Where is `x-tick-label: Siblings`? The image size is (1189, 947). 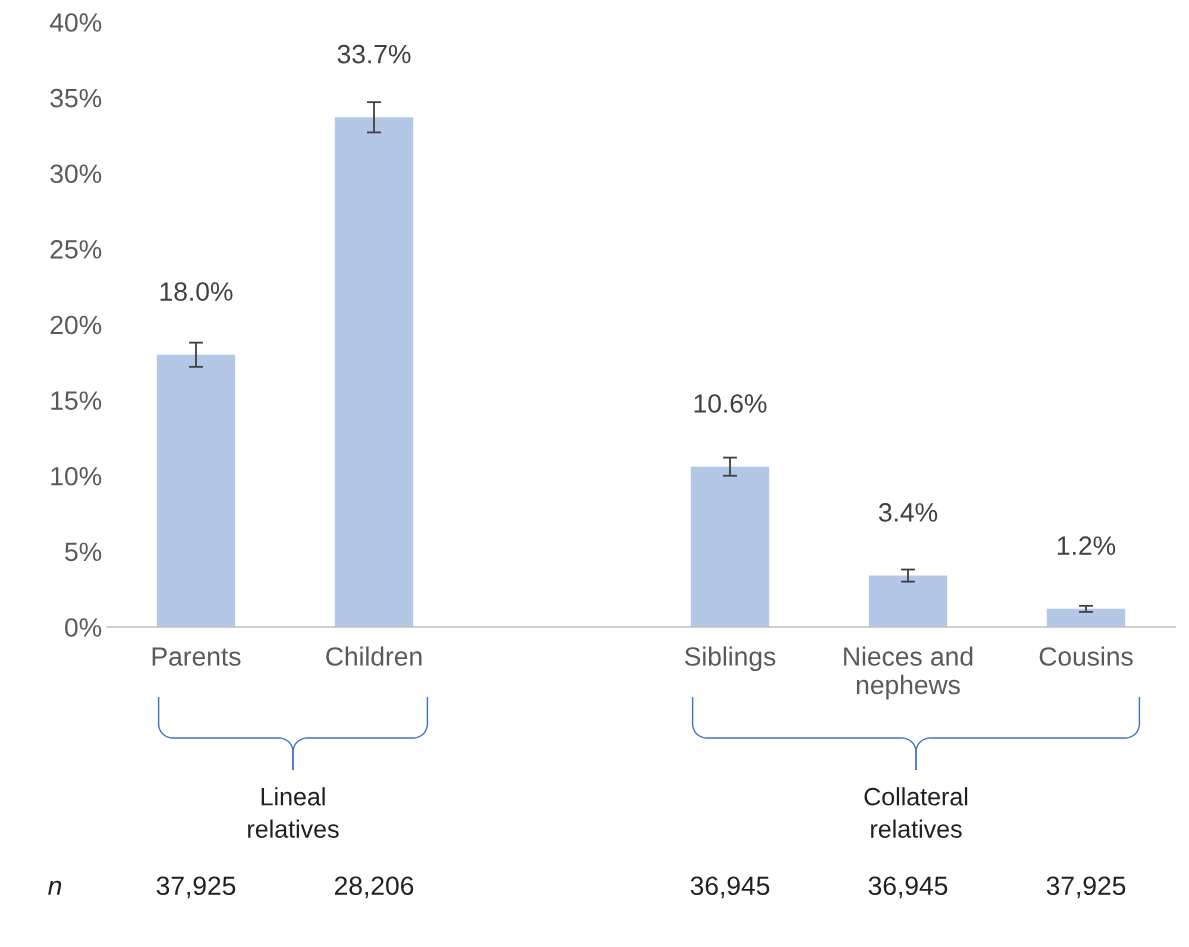 x-tick-label: Siblings is located at coordinates (730, 659).